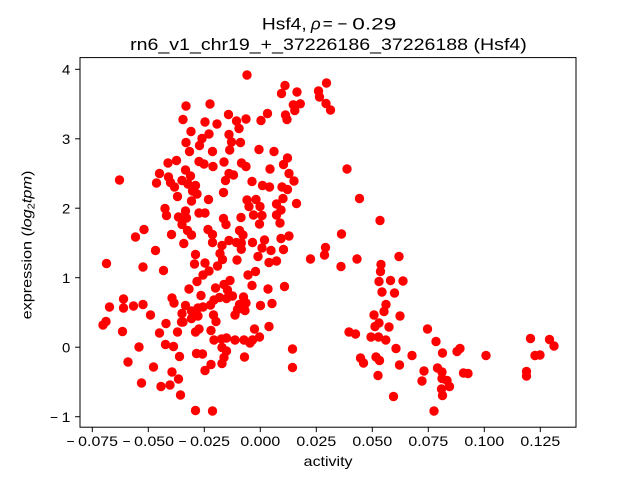 The image size is (640, 480). Describe the element at coordinates (66, 70) in the screenshot. I see `svg-text: 4` at that location.